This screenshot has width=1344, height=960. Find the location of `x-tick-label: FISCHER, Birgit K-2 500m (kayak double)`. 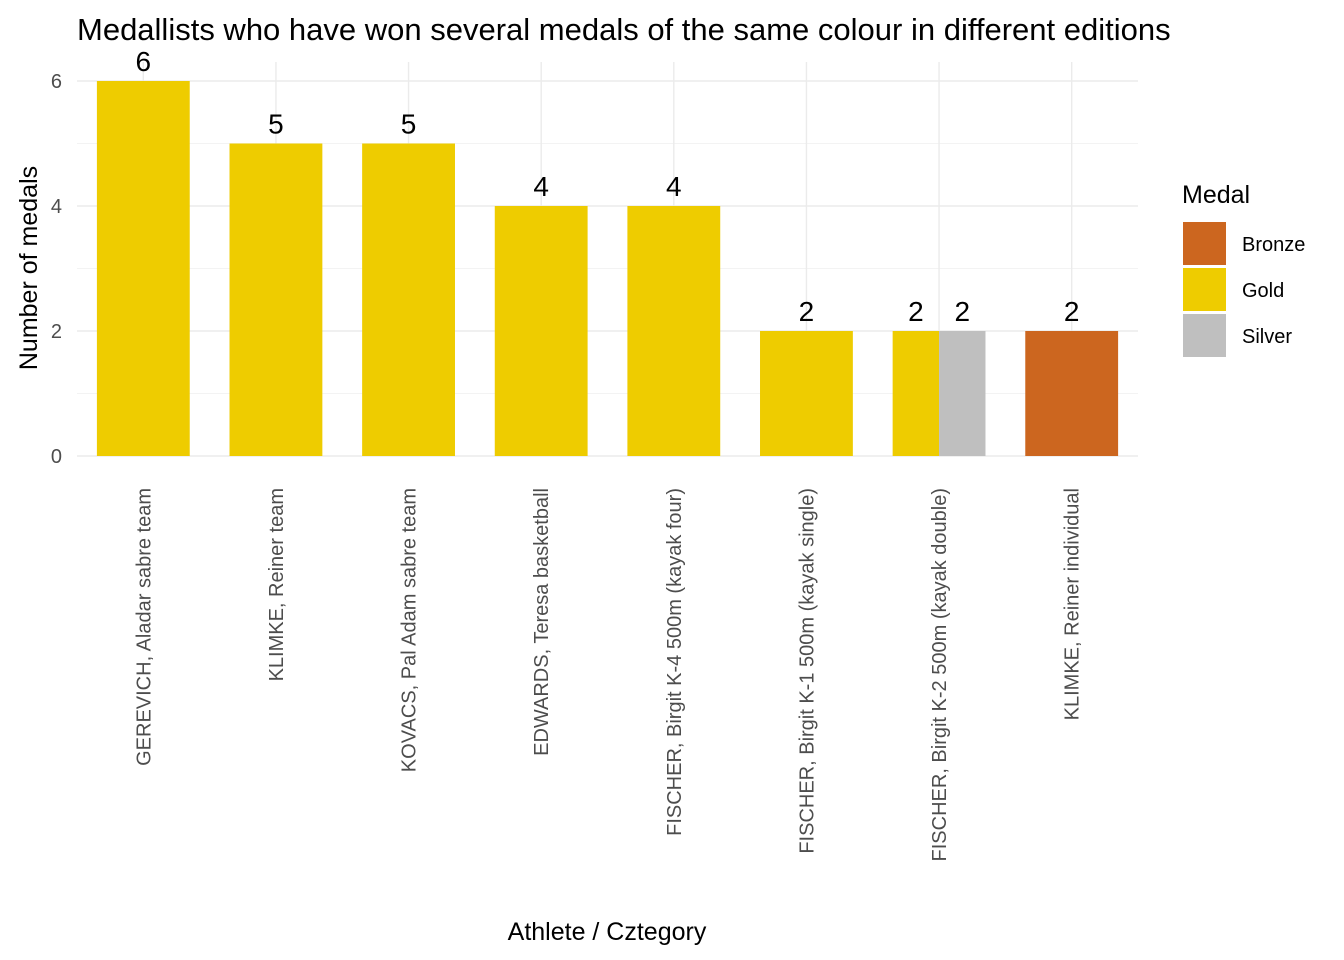

x-tick-label: FISCHER, Birgit K-2 500m (kayak double) is located at coordinates (940, 674).